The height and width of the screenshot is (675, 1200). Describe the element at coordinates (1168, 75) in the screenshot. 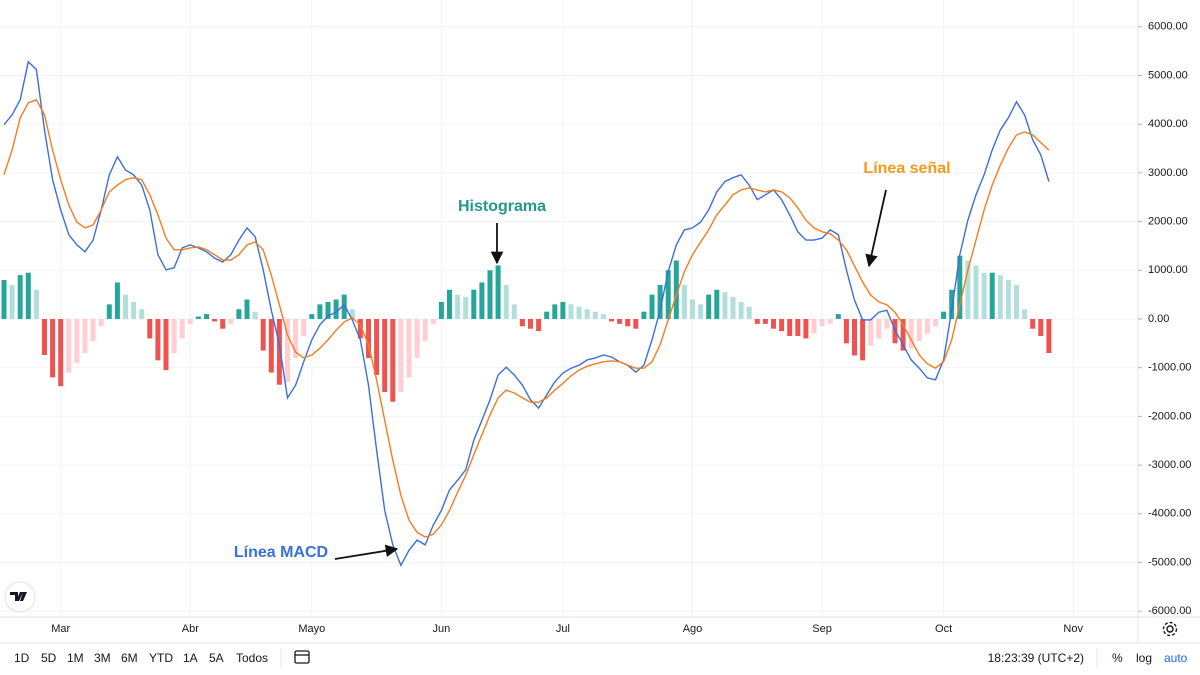

I see `y-tick-label: 5000.00` at that location.